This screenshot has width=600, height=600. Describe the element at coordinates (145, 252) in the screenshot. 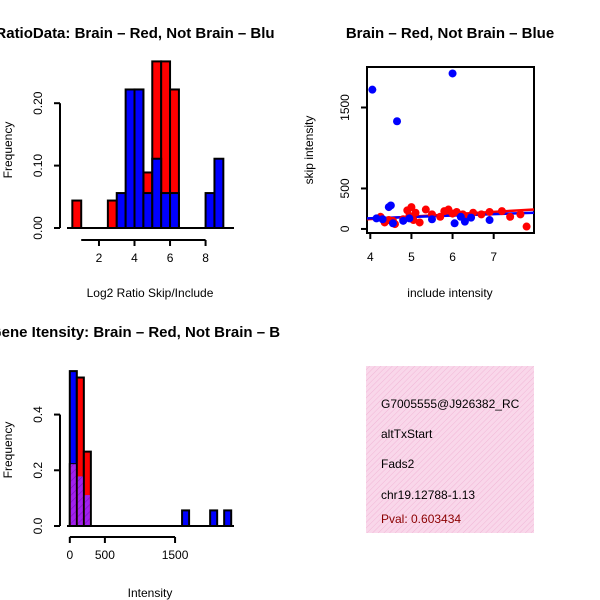

I see `ratio-x-axis: 2 4 6 8` at that location.